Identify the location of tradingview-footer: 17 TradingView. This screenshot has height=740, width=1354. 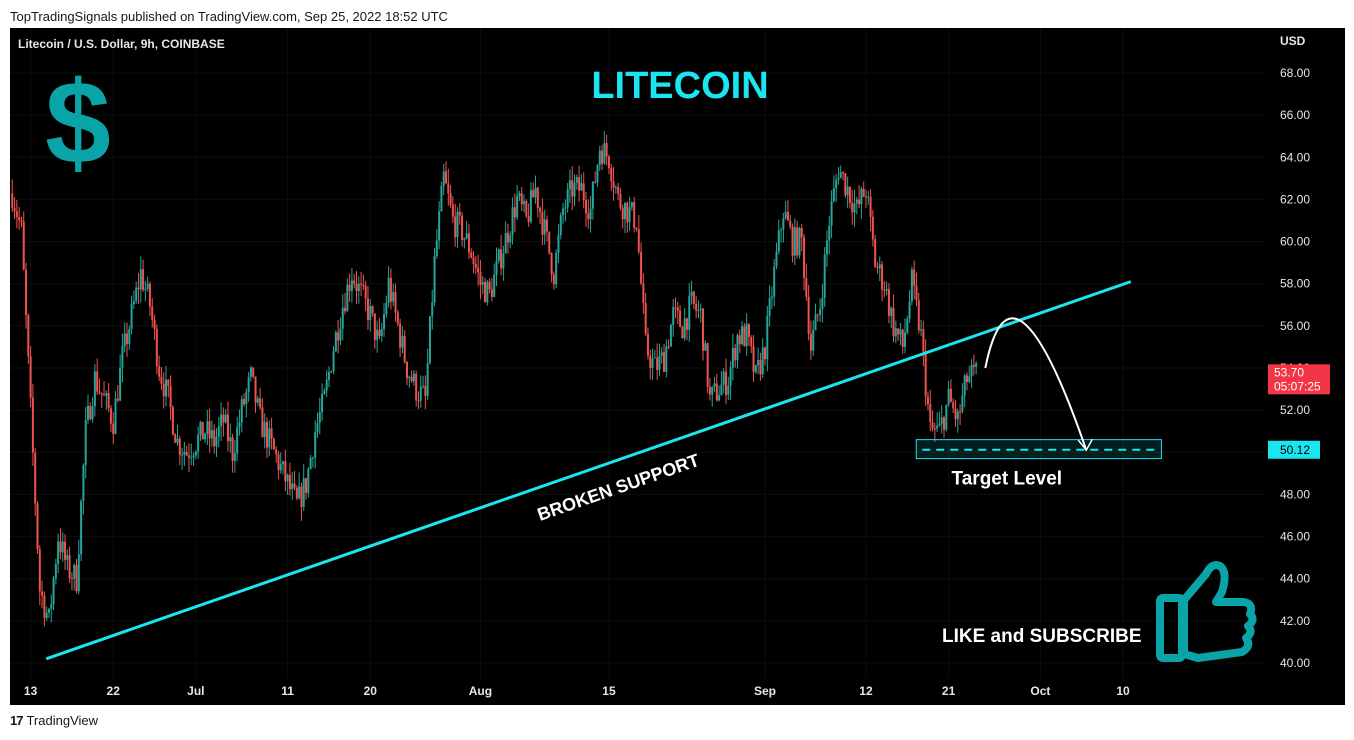
(54, 720).